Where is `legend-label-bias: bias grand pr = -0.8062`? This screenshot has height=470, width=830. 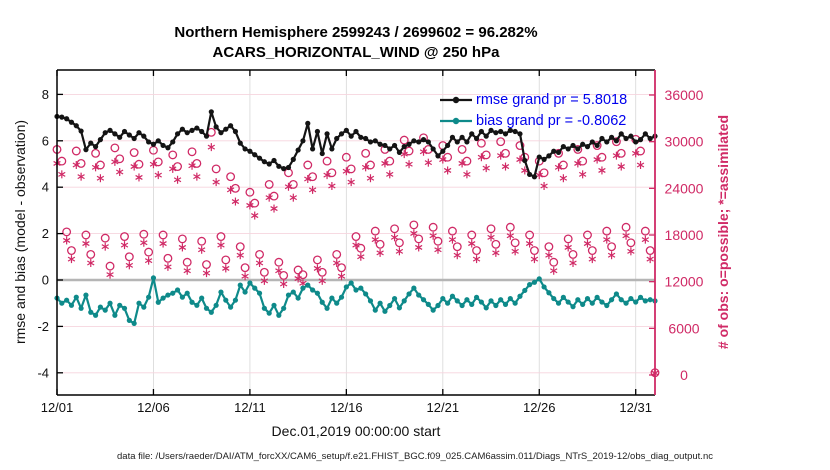
legend-label-bias: bias grand pr = -0.8062 is located at coordinates (551, 120).